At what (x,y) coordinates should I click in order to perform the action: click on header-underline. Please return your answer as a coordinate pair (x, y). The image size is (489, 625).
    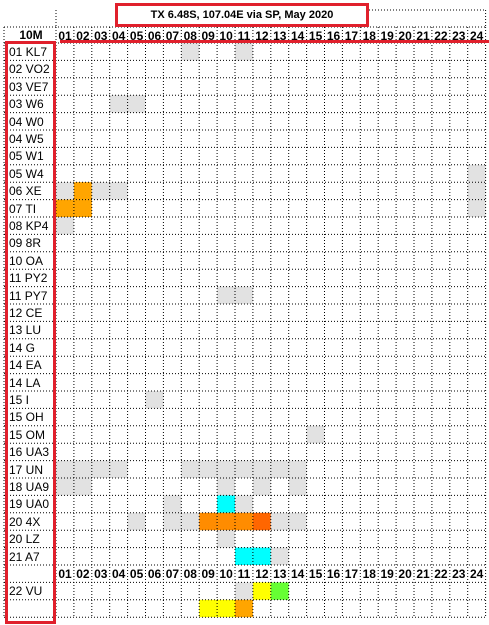
    Looking at the image, I should click on (274, 41).